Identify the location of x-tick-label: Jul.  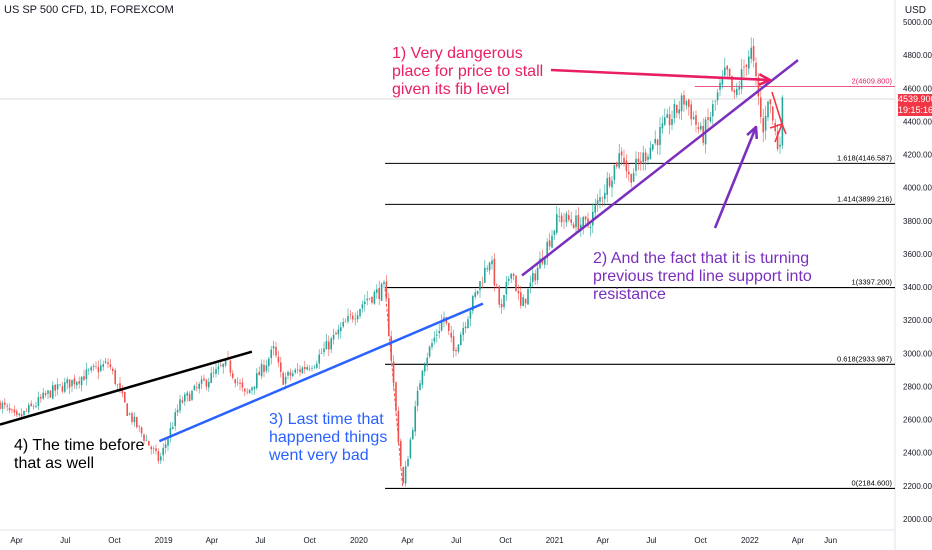
(260, 540).